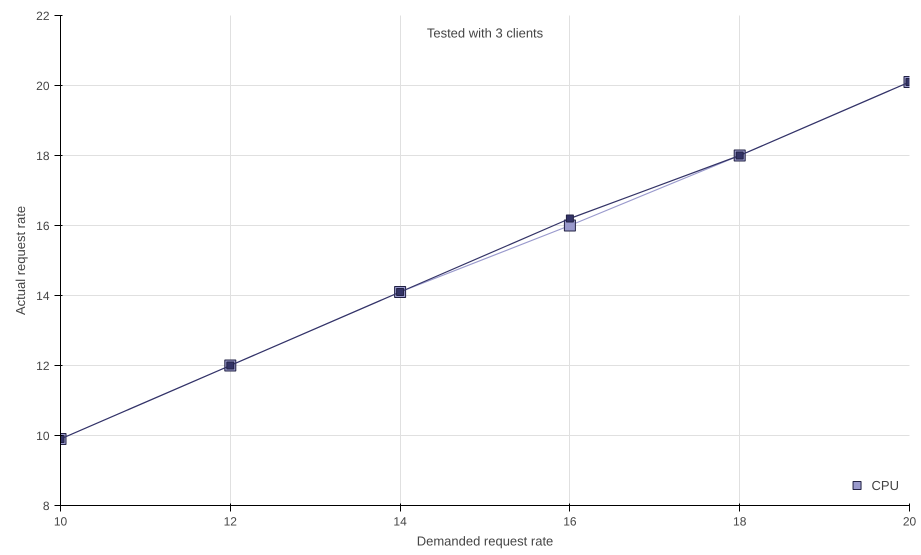 The image size is (921, 555). Describe the element at coordinates (43, 296) in the screenshot. I see `y-tick-label: 14` at that location.